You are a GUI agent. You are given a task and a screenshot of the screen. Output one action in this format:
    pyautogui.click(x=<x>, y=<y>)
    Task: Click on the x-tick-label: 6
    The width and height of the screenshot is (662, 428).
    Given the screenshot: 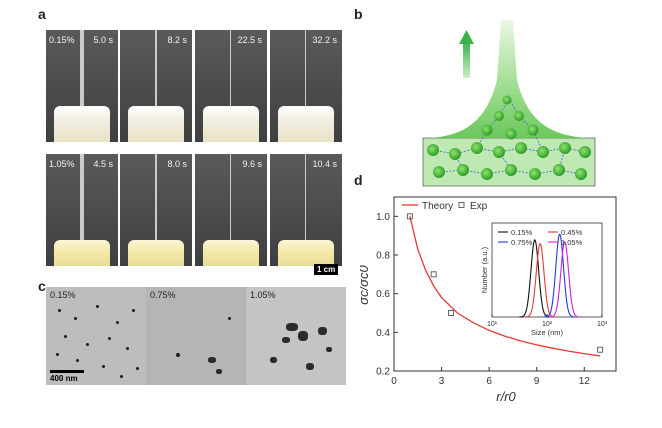 What is the action you would take?
    pyautogui.click(x=489, y=381)
    